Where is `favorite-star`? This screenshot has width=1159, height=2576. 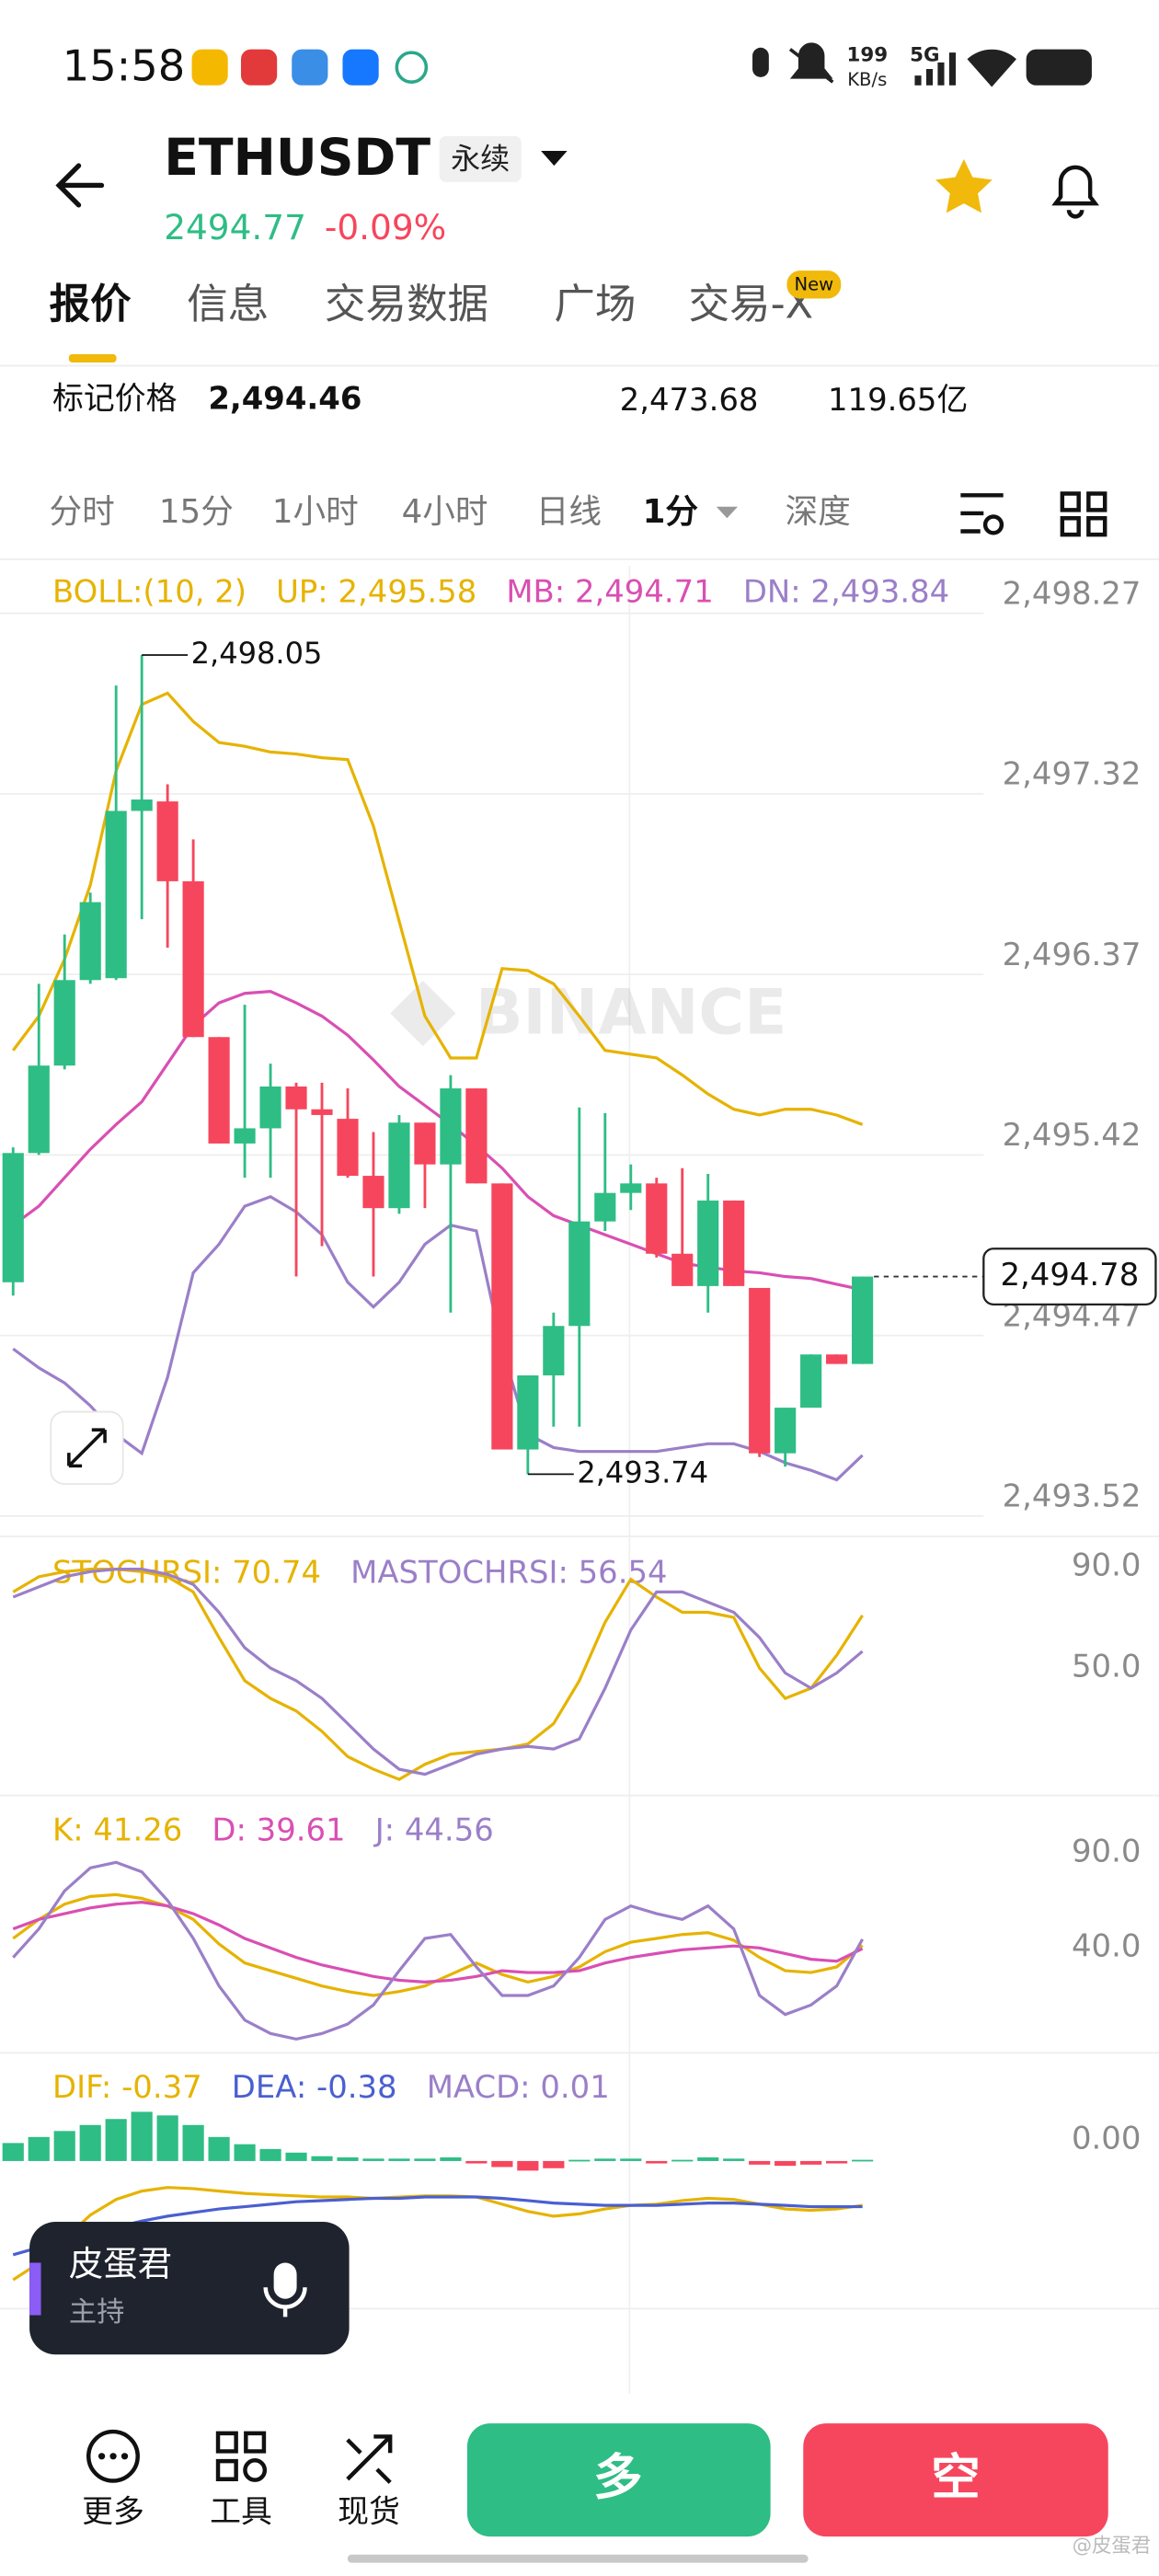
favorite-star is located at coordinates (964, 185).